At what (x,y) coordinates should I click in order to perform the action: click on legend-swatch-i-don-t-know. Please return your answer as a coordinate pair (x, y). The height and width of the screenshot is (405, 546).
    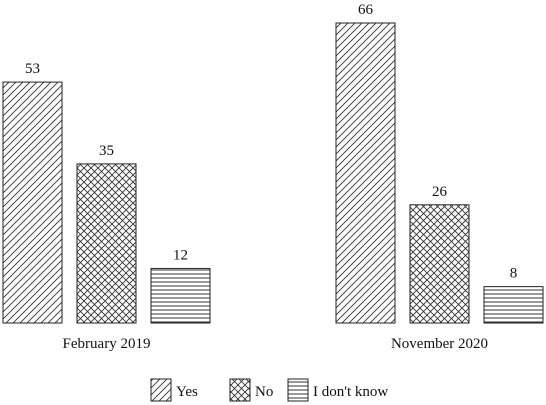
    Looking at the image, I should click on (298, 390).